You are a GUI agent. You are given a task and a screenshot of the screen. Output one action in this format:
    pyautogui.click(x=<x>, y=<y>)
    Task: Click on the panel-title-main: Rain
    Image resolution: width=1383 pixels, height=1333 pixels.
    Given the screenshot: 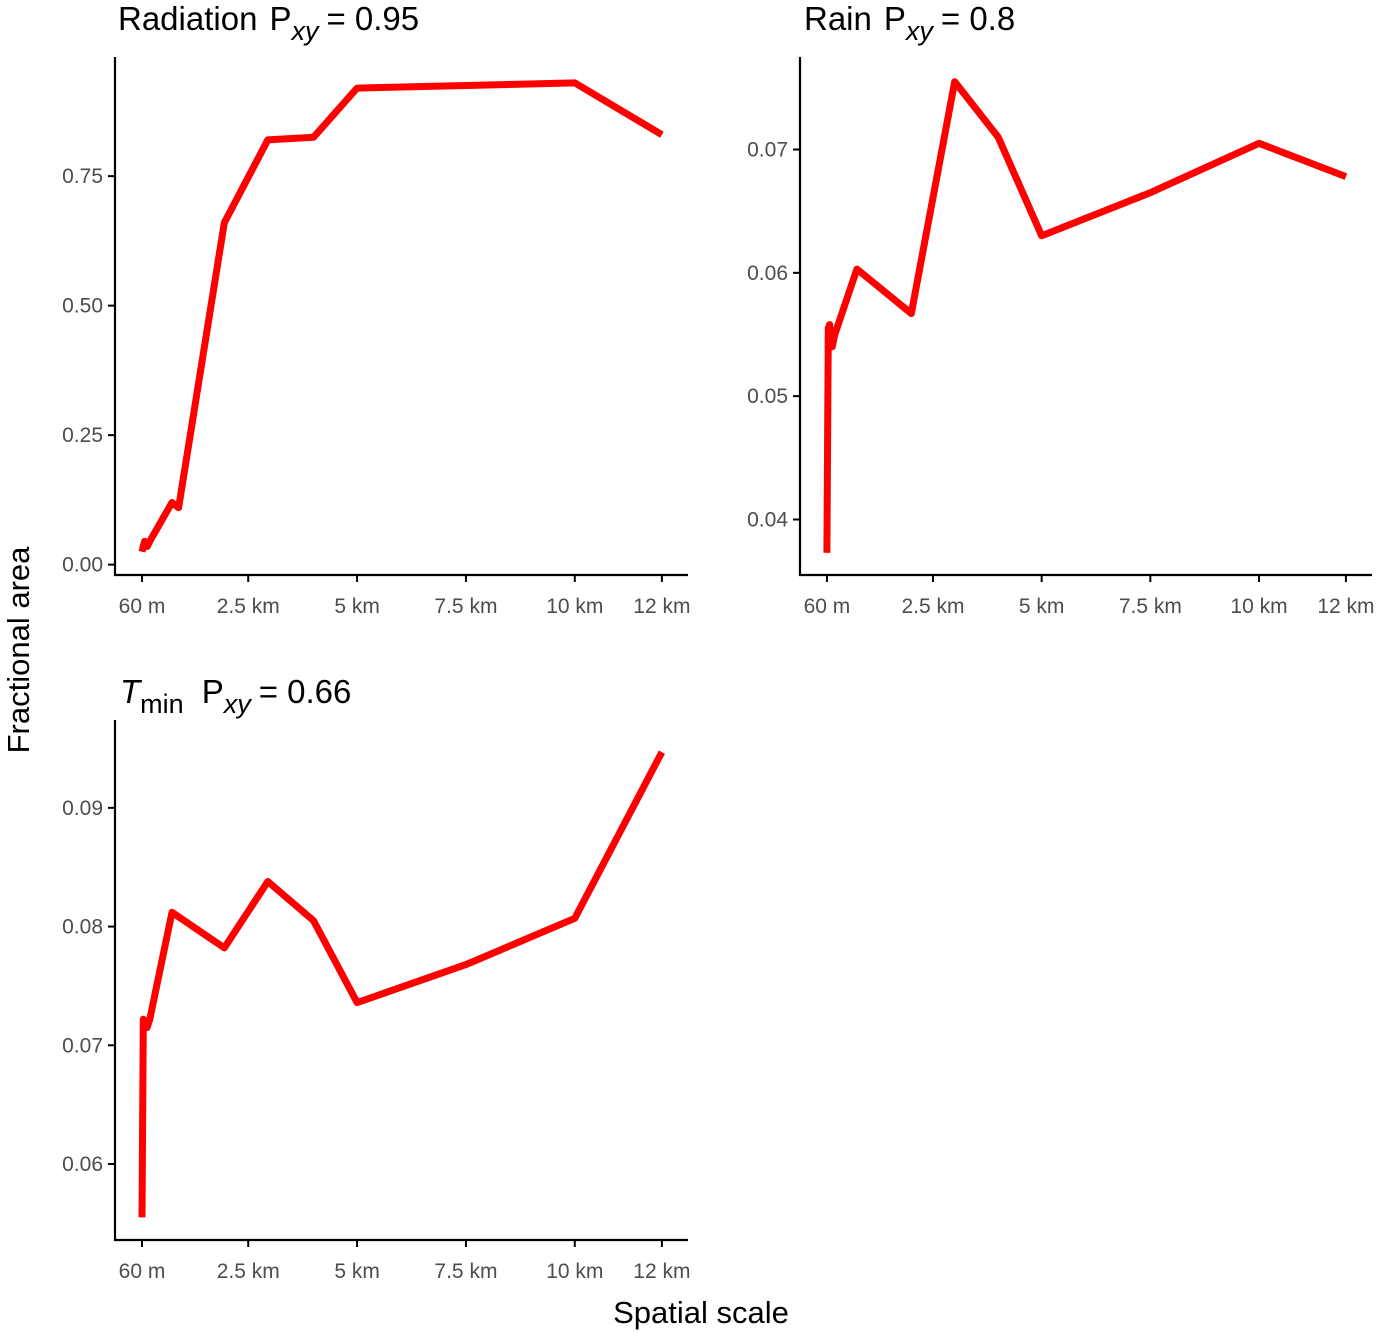 What is the action you would take?
    pyautogui.click(x=838, y=18)
    